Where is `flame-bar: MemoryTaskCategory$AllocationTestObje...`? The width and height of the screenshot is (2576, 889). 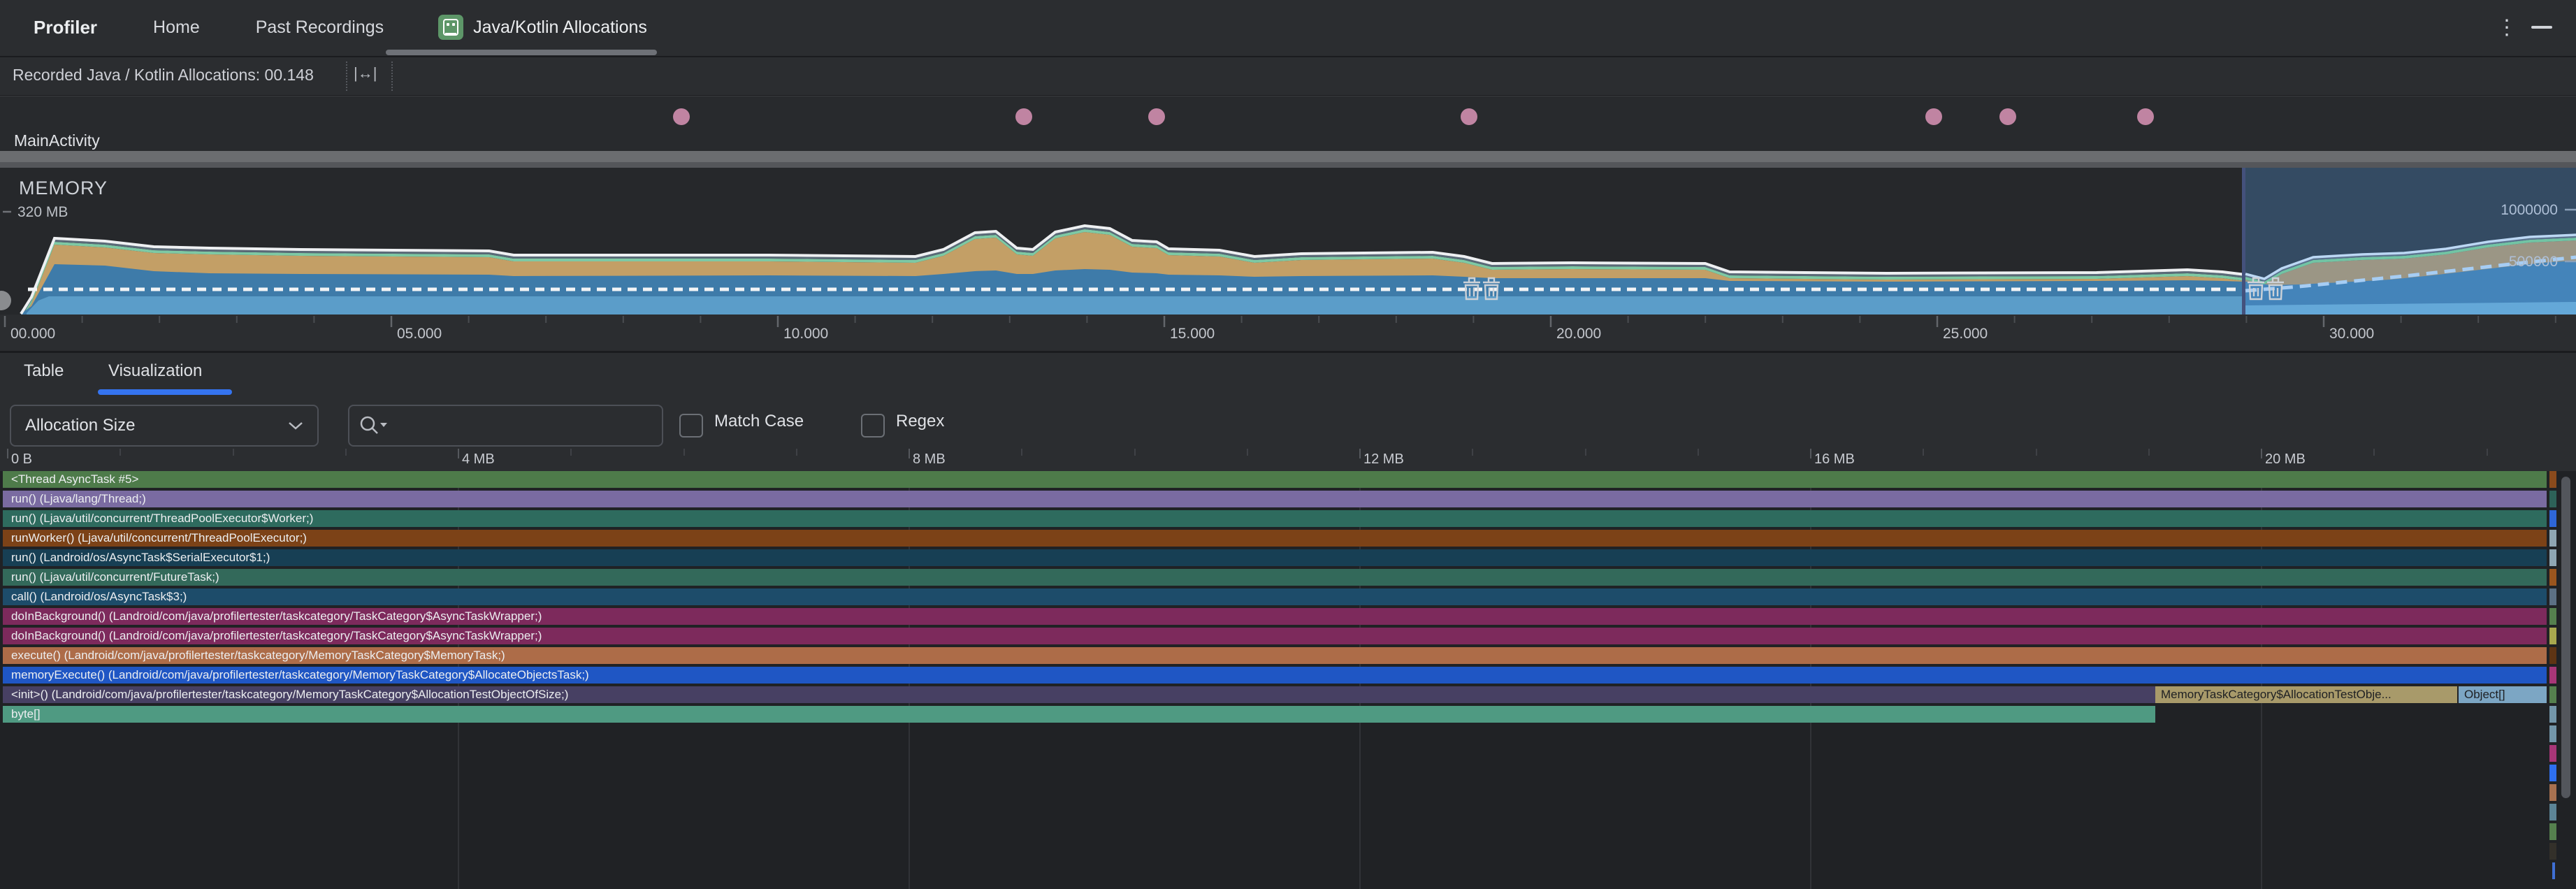 flame-bar: MemoryTaskCategory$AllocationTestObje... is located at coordinates (2306, 694).